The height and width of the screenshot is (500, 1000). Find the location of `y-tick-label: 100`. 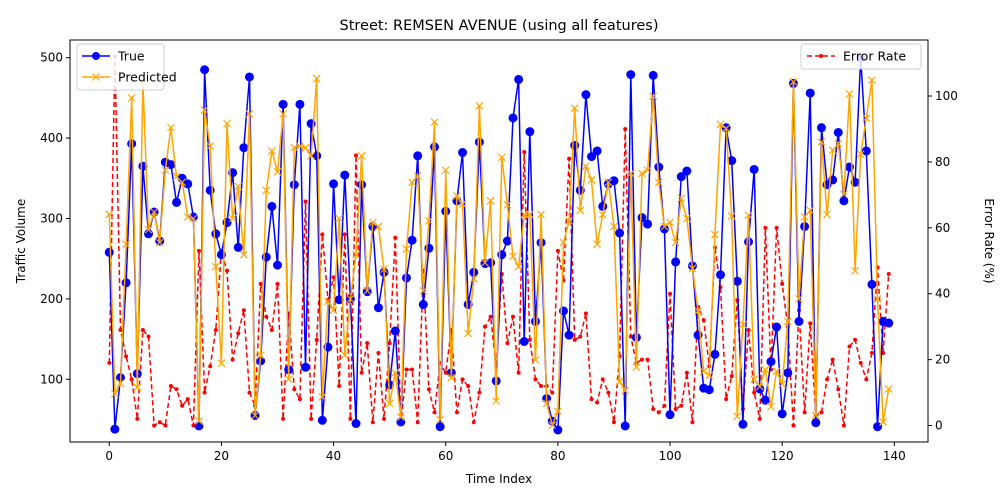

y-tick-label: 100 is located at coordinates (51, 379).